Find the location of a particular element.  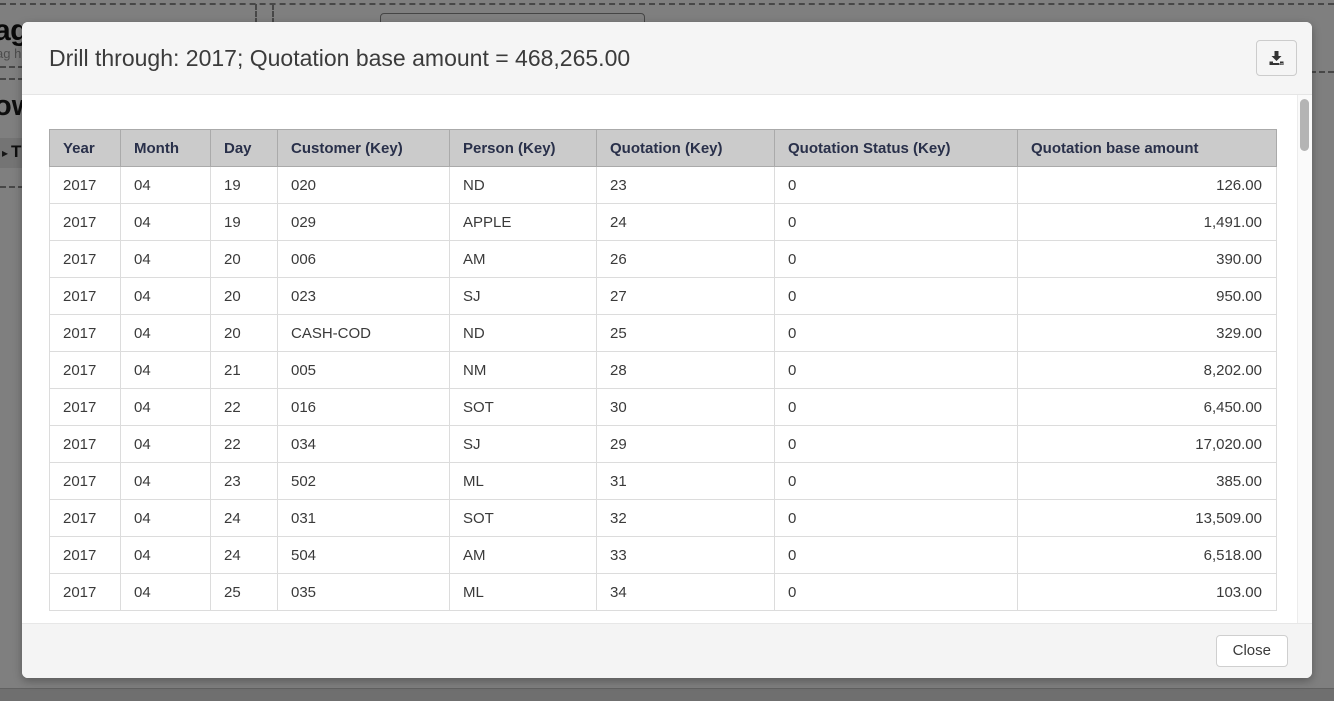

table-cell: 17,020.00 is located at coordinates (1147, 444).